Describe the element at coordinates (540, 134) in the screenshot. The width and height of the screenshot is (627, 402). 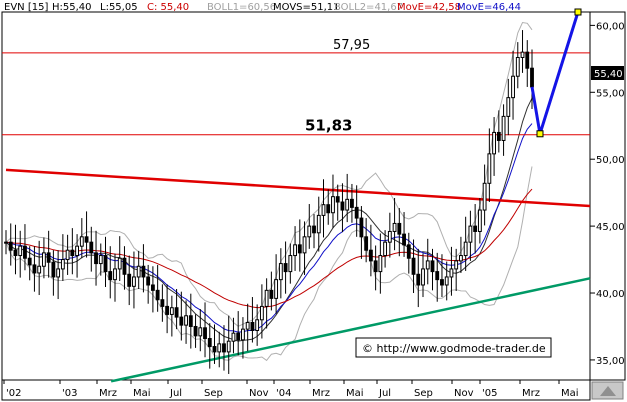
I see `projection-node-low` at that location.